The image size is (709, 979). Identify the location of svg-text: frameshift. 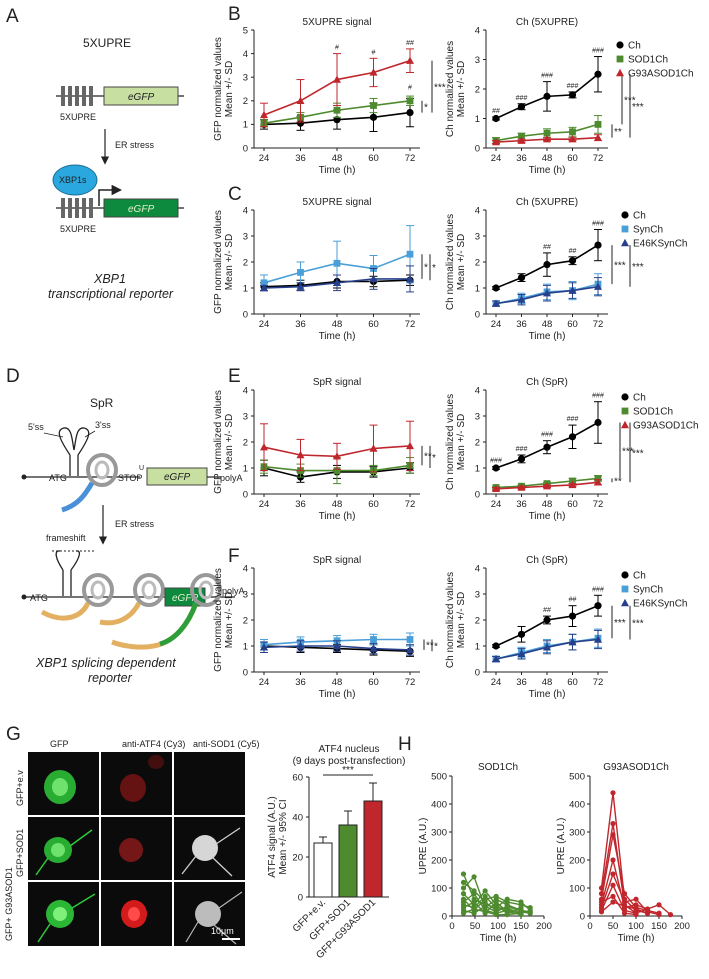
(66, 538).